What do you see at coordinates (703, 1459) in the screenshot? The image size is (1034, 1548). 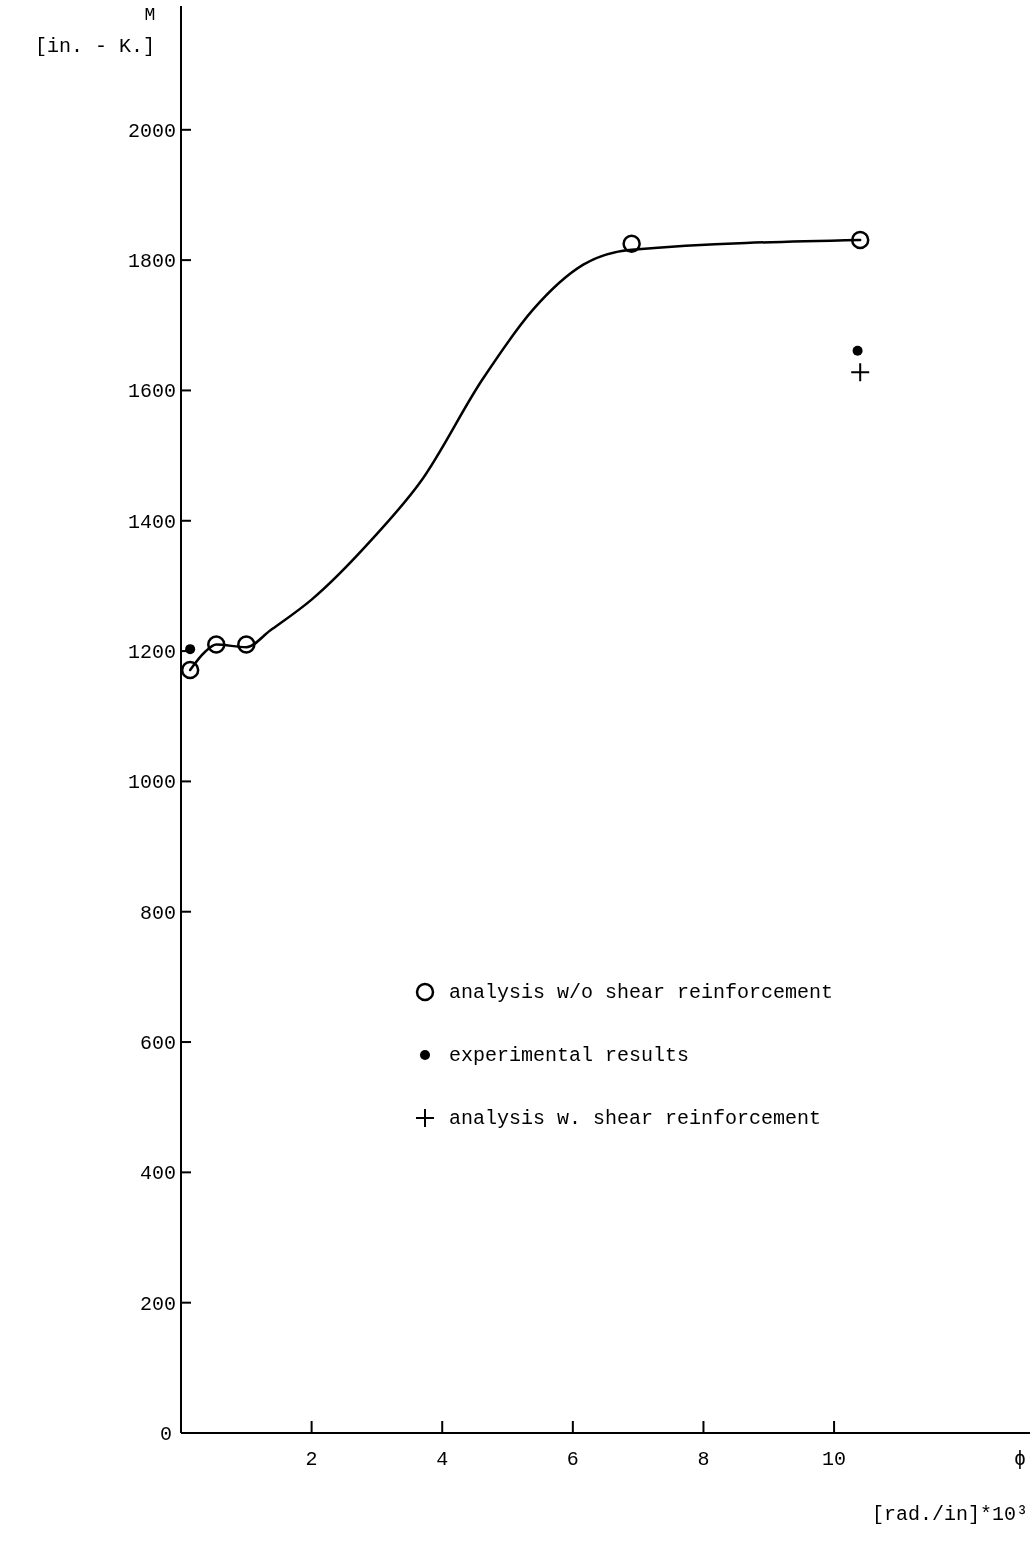 I see `x-tick-label: 8` at bounding box center [703, 1459].